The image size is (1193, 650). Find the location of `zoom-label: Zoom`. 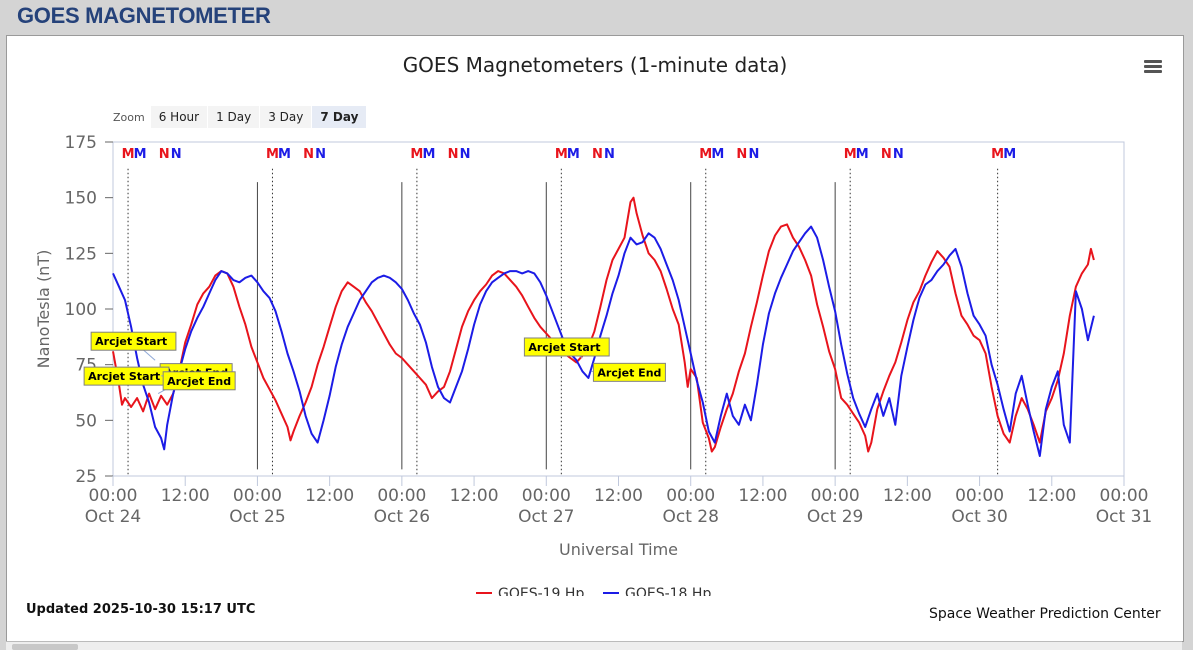

zoom-label: Zoom is located at coordinates (129, 117).